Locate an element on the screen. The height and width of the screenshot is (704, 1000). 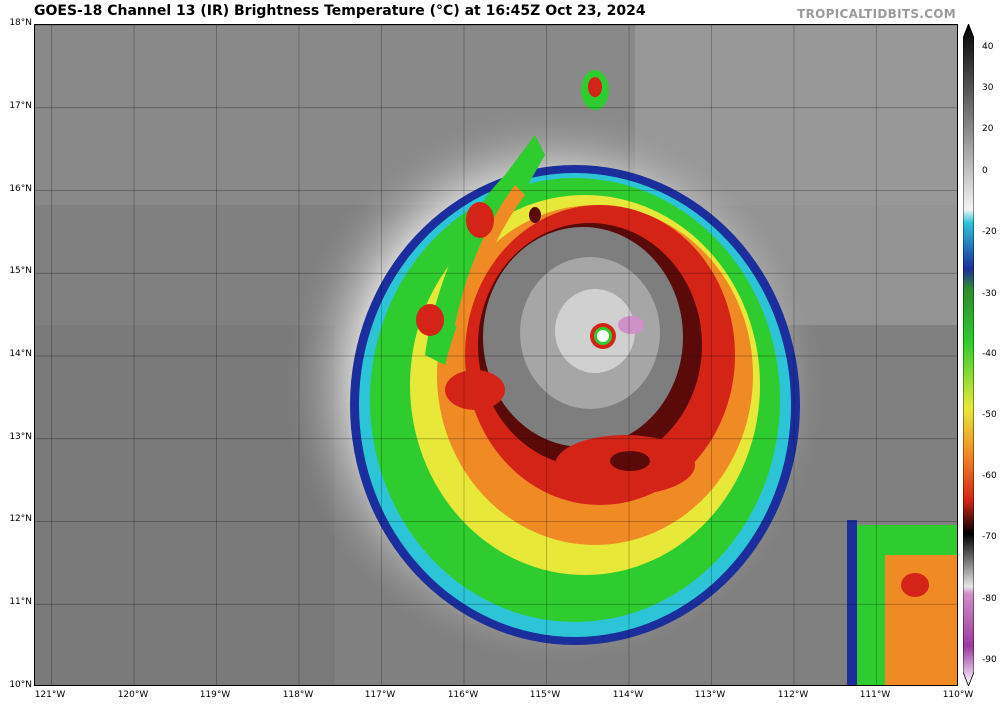
colorbar-tick: 30 is located at coordinates (988, 88).